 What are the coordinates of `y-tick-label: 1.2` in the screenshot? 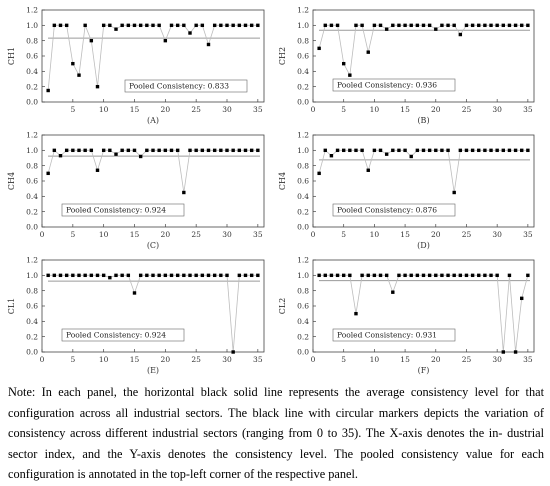 It's located at (32, 10).